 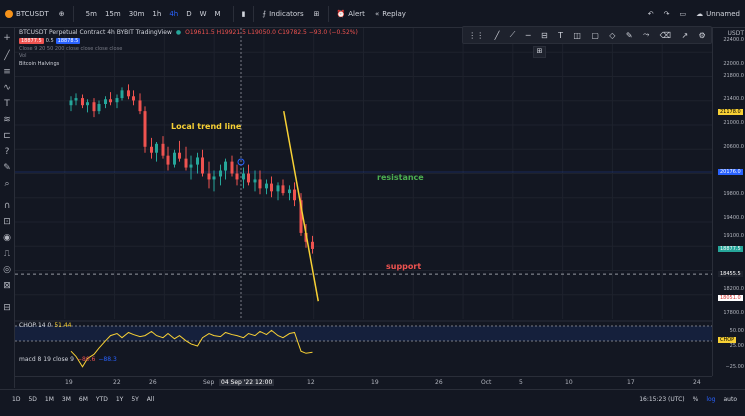 What do you see at coordinates (23, 56) in the screenshot?
I see `vol-legend: Vol` at bounding box center [23, 56].